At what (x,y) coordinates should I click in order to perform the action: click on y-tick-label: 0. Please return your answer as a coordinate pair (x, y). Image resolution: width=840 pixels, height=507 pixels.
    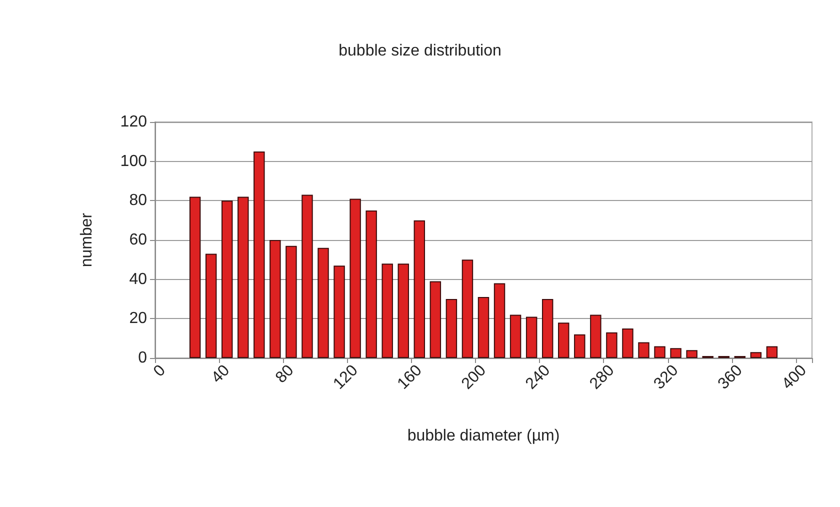
    Looking at the image, I should click on (143, 358).